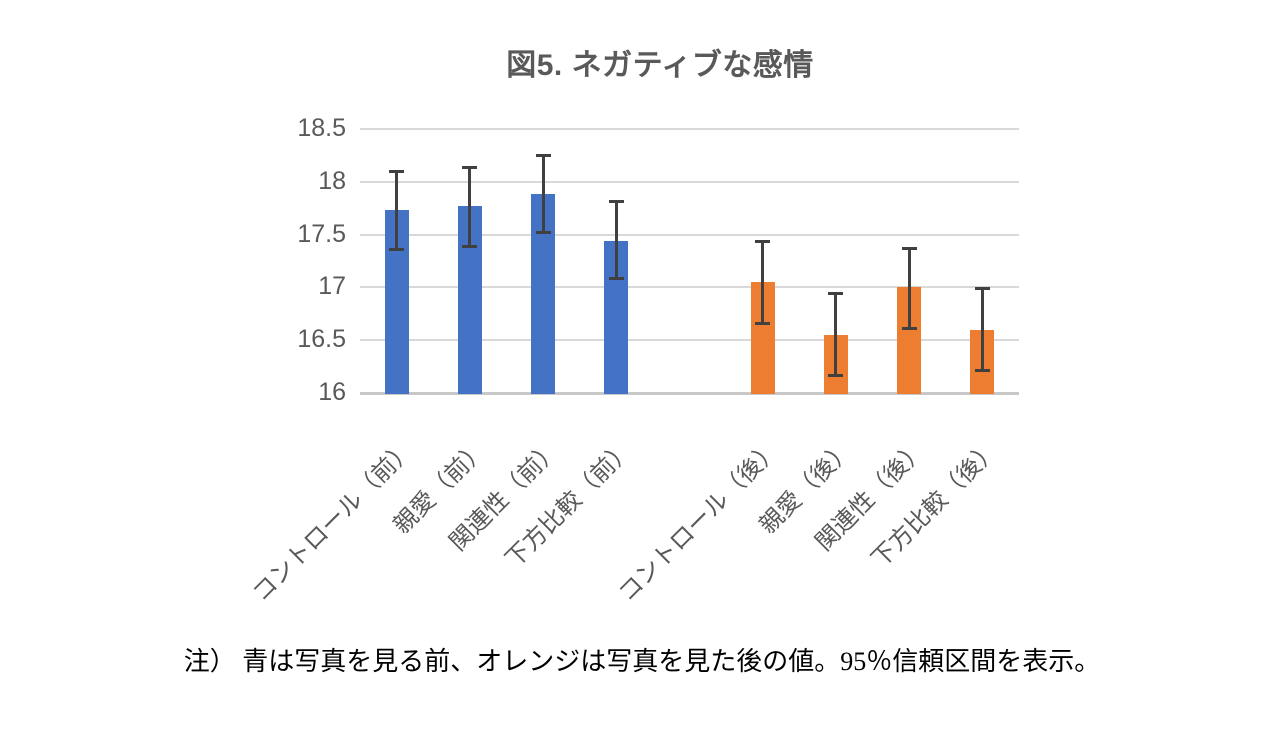  I want to click on y-axis-tick-label: 16.5, so click(321, 339).